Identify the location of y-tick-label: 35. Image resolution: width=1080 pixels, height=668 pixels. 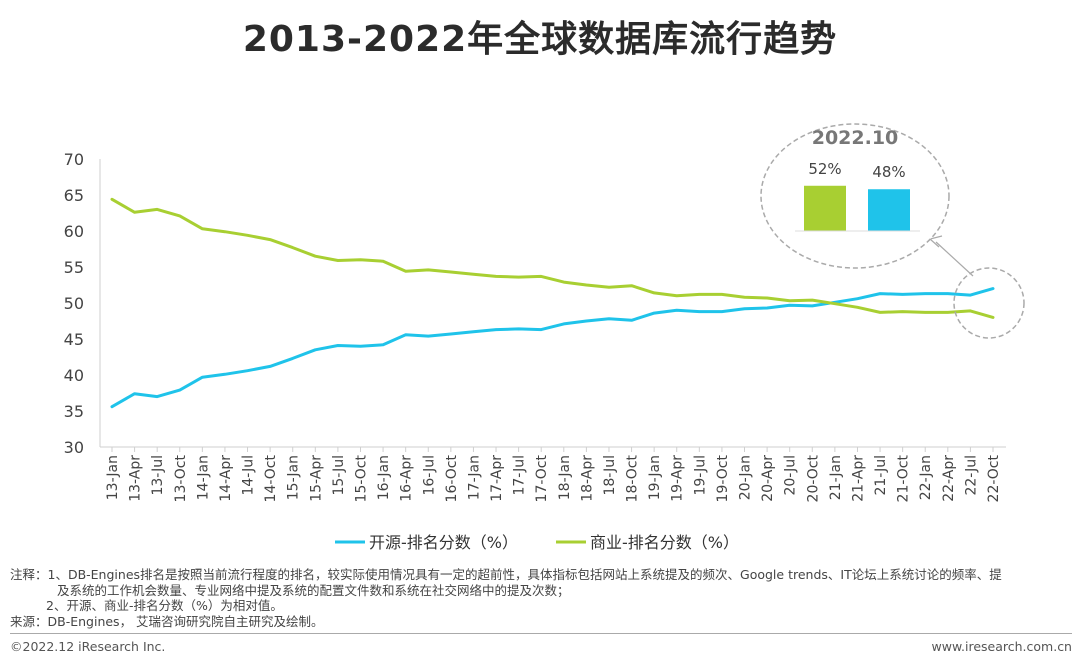
(74, 411).